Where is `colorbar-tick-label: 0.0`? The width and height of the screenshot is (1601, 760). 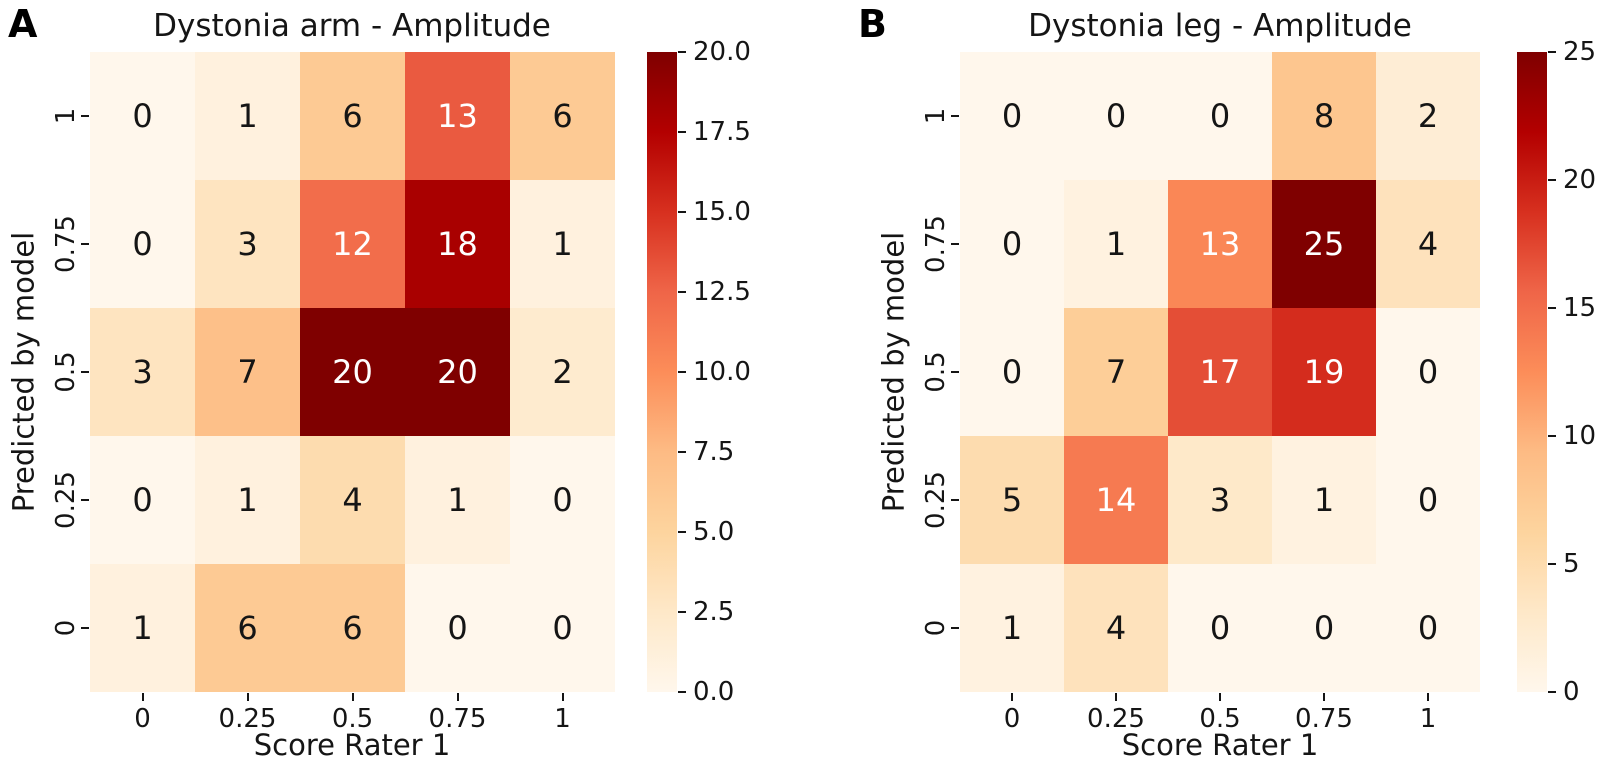 colorbar-tick-label: 0.0 is located at coordinates (714, 692).